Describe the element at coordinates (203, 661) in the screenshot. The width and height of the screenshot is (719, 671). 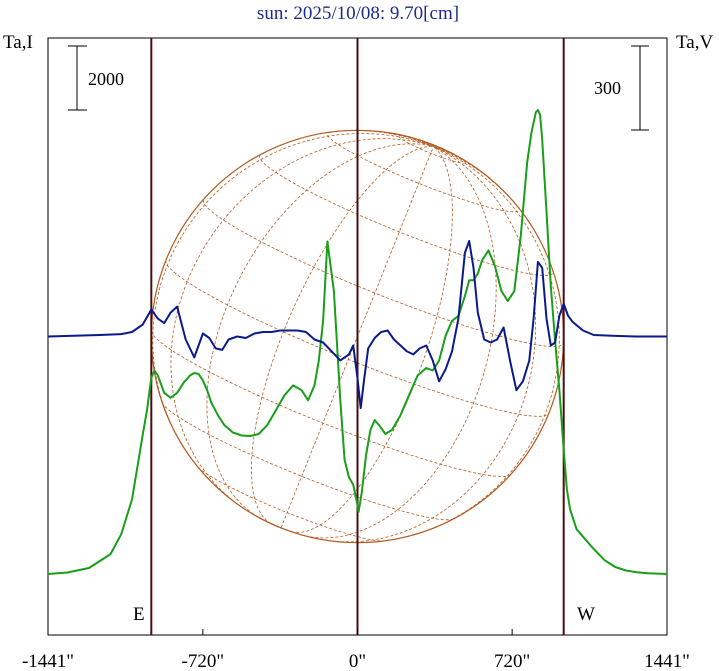
I see `x-tick-label: -720"` at that location.